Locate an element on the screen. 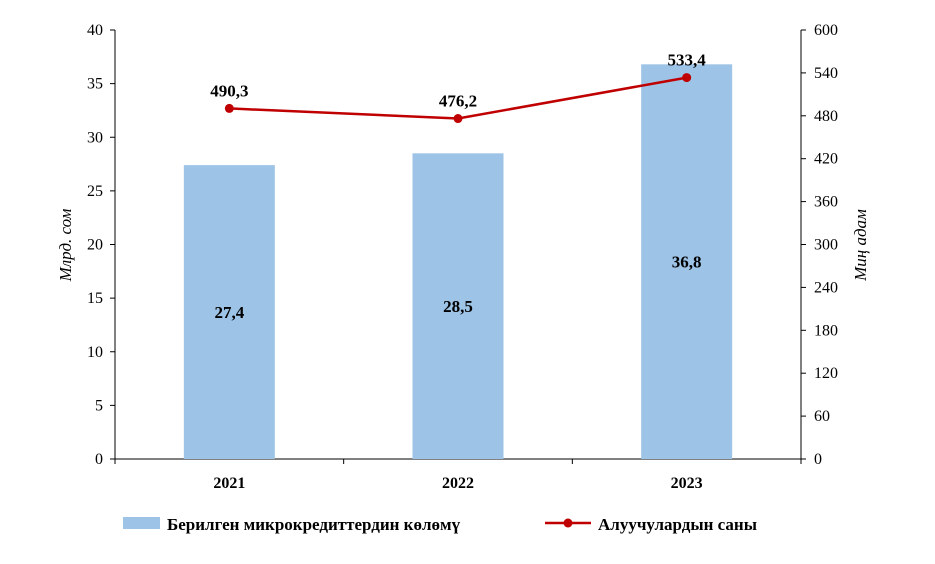 This screenshot has height=564, width=935. y-tick-label: 35 is located at coordinates (95, 84).